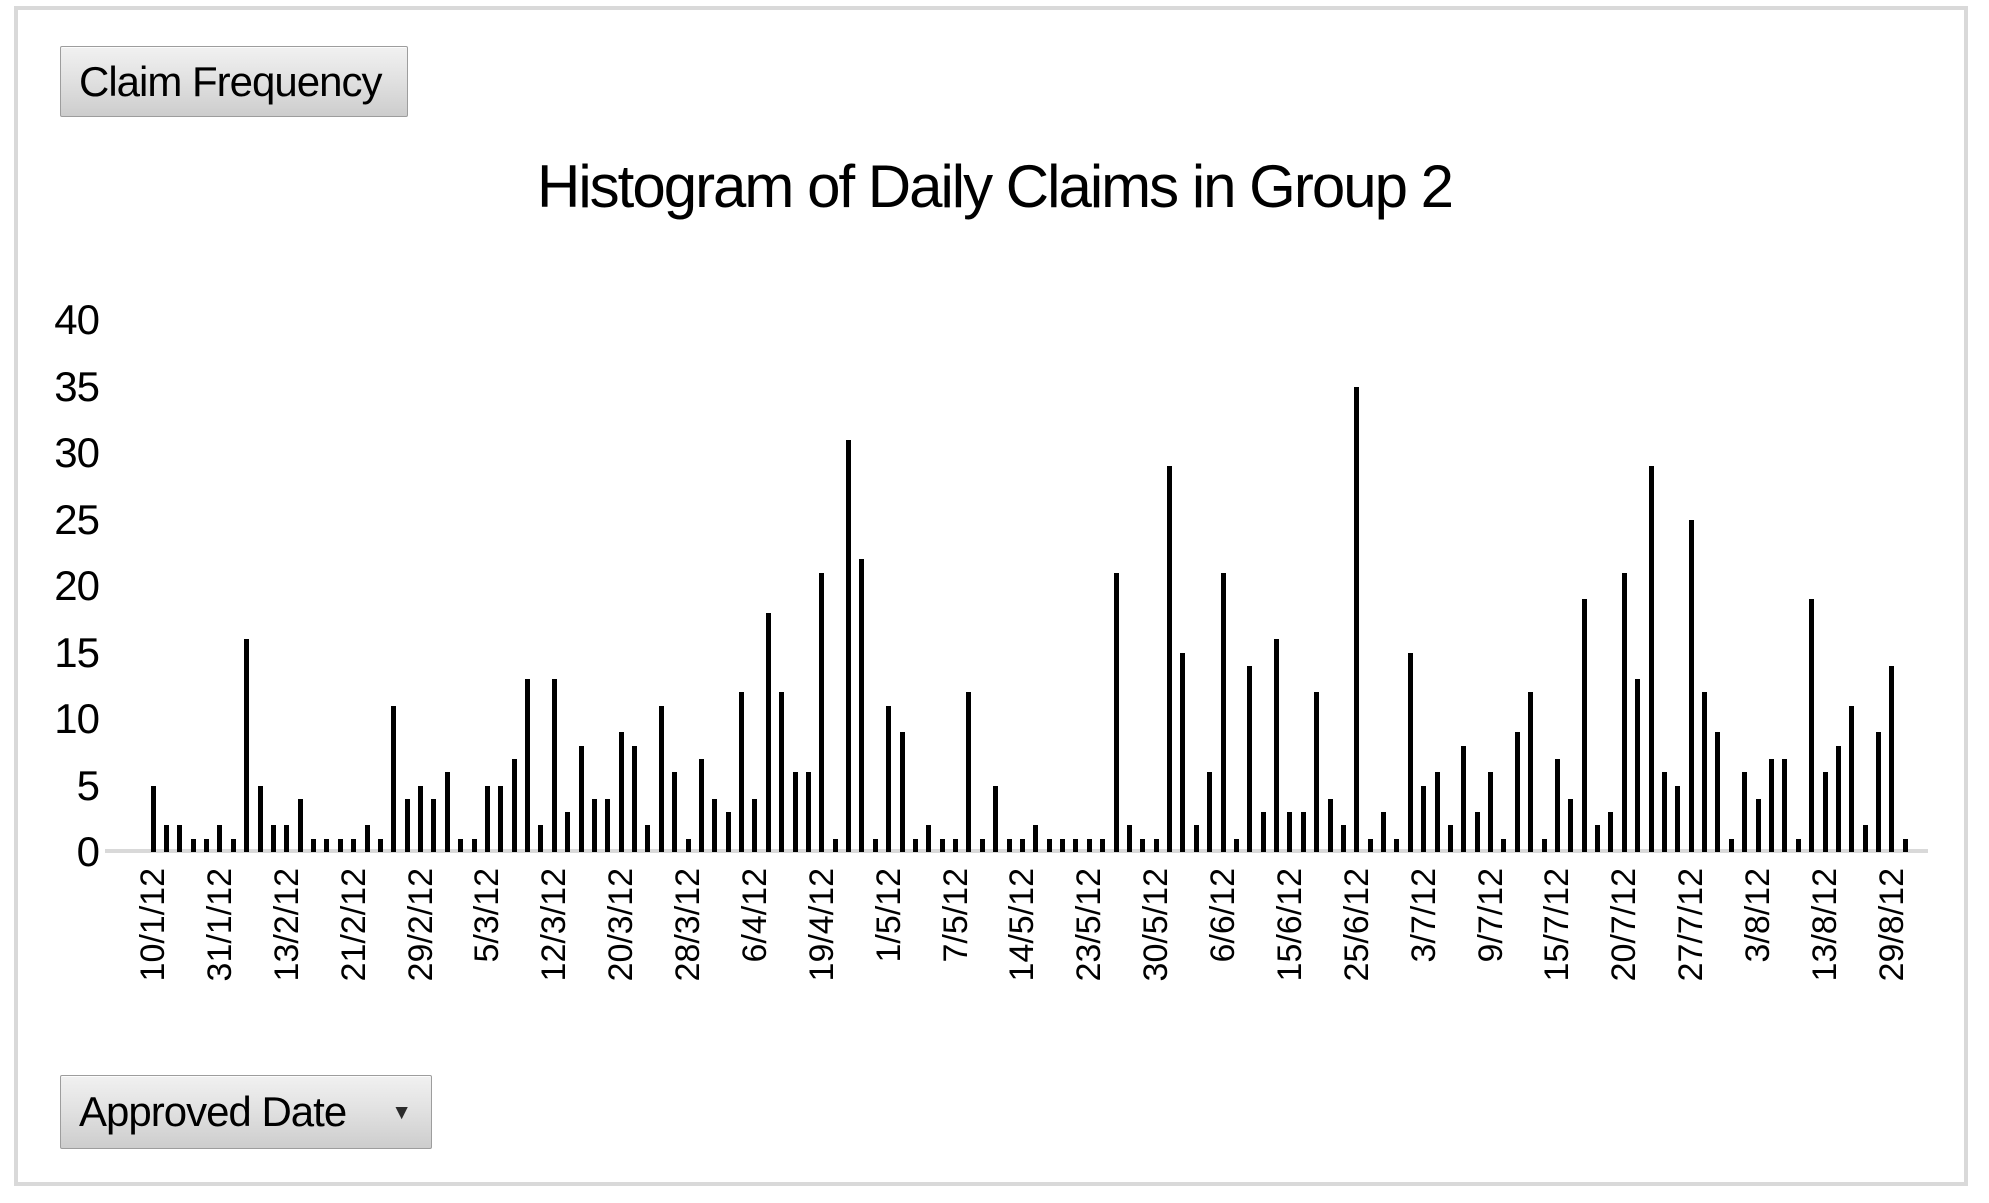  What do you see at coordinates (88, 851) in the screenshot?
I see `y-tick-label: 0` at bounding box center [88, 851].